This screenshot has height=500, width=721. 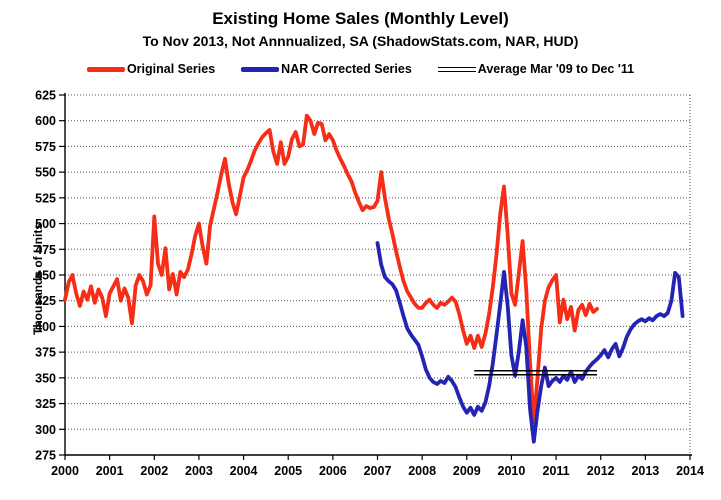 What do you see at coordinates (422, 471) in the screenshot?
I see `x-tick-label-2008: 2008` at bounding box center [422, 471].